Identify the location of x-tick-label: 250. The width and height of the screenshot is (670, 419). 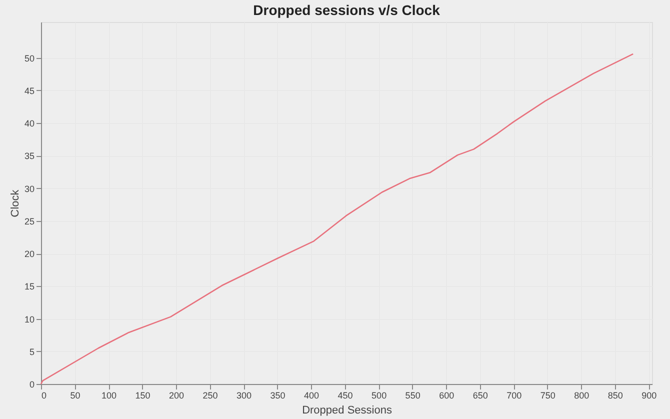
(210, 395).